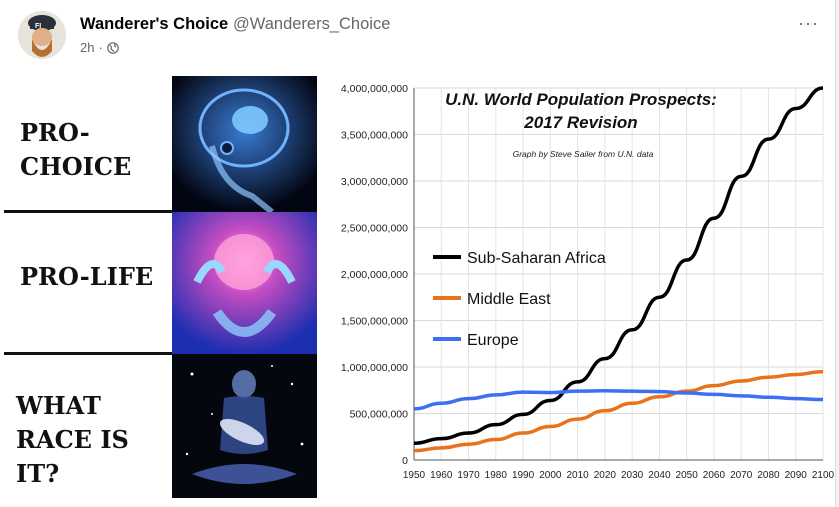 This screenshot has width=839, height=507. Describe the element at coordinates (632, 475) in the screenshot. I see `x-tick-label: 2030` at that location.